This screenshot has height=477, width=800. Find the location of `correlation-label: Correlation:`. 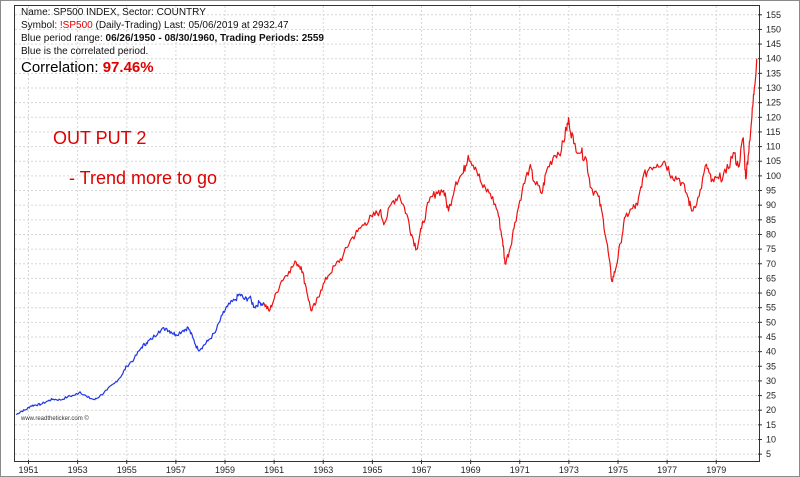

correlation-label: Correlation: is located at coordinates (60, 67).